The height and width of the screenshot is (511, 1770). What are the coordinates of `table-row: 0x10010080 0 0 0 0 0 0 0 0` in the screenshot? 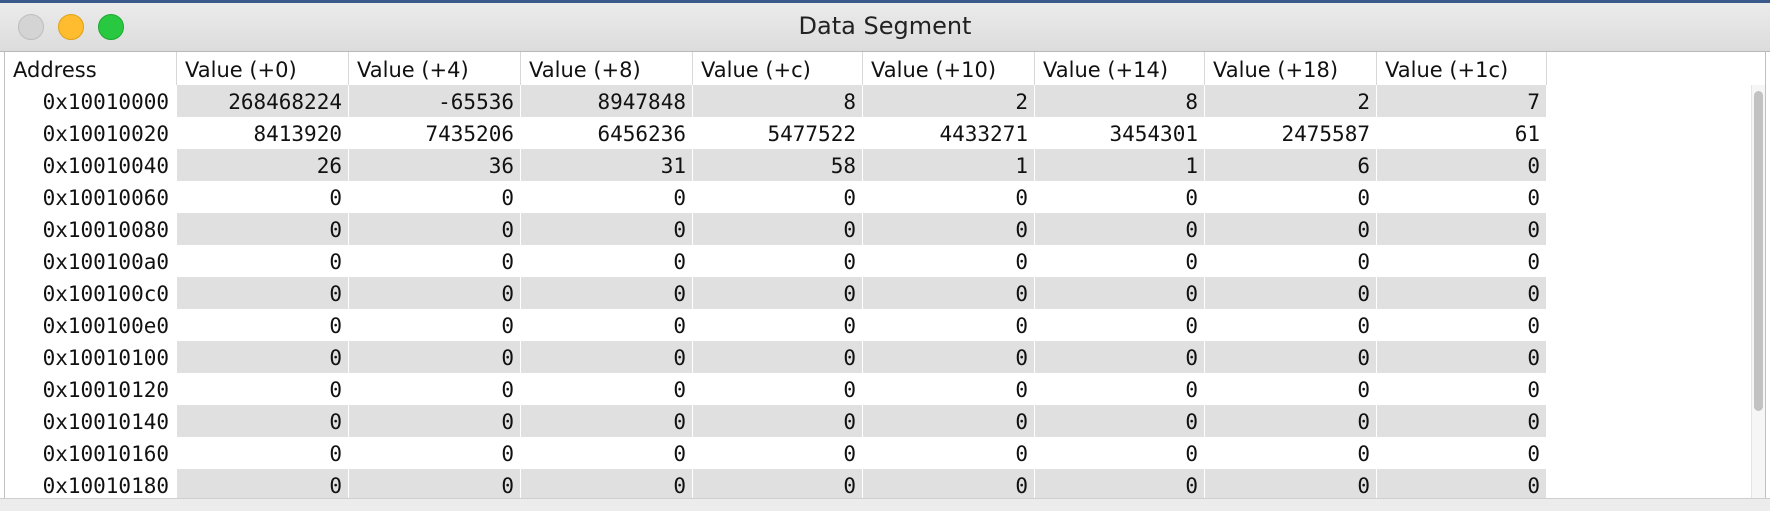 It's located at (879, 229).